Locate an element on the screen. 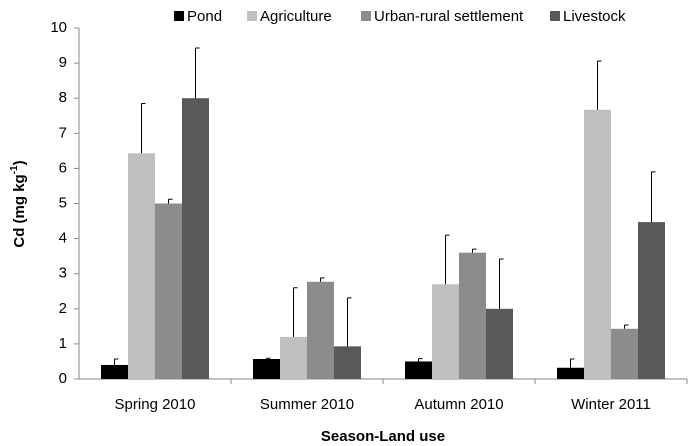  y-tick-label: 10 is located at coordinates (58, 27).